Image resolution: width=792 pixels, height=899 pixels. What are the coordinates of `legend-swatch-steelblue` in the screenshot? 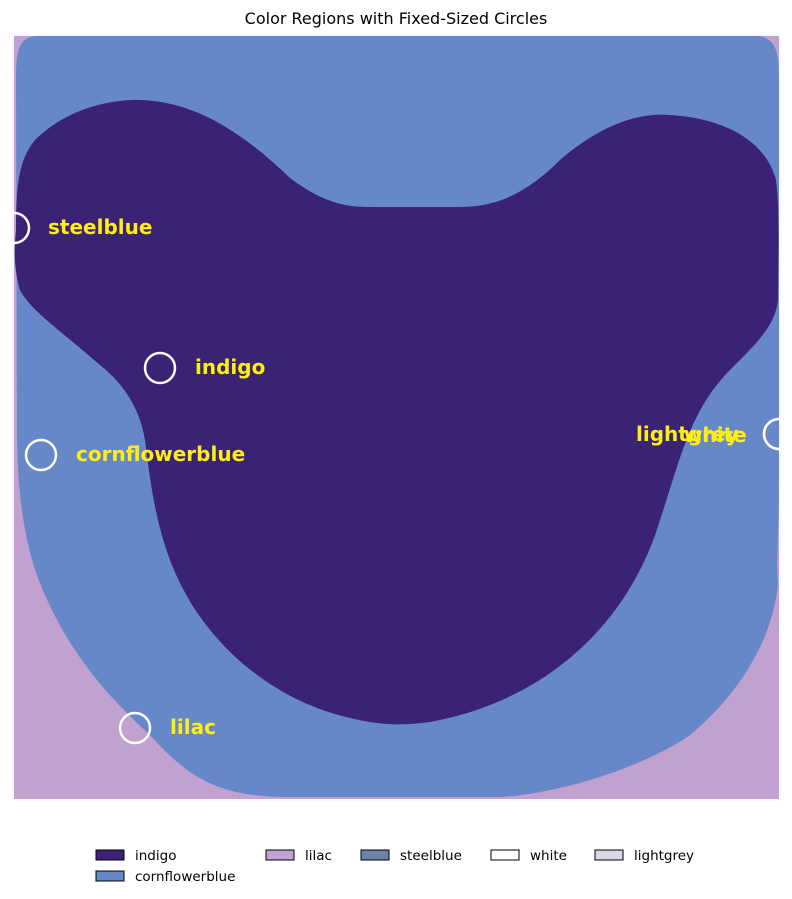 It's located at (375, 855).